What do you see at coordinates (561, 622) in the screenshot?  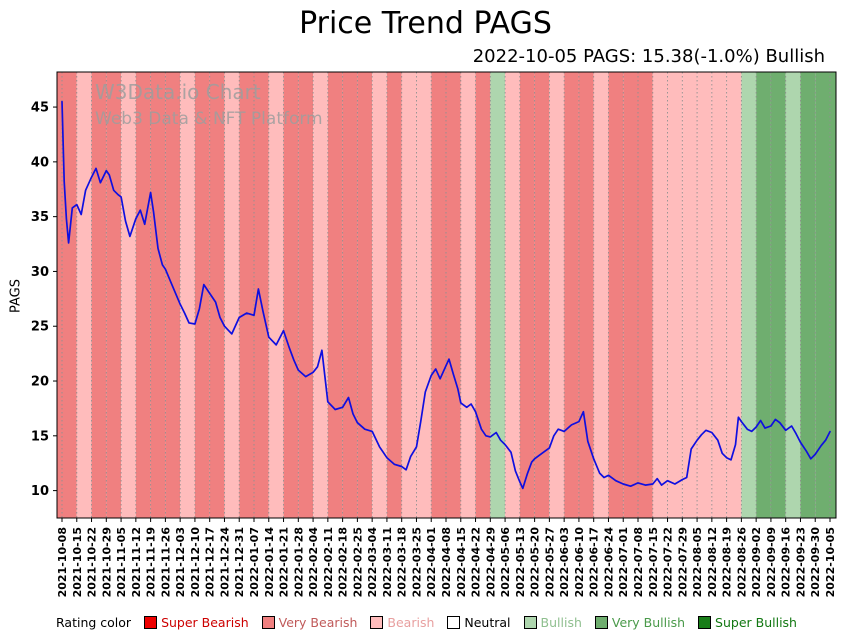 I see `legend-item-label: Bullish` at bounding box center [561, 622].